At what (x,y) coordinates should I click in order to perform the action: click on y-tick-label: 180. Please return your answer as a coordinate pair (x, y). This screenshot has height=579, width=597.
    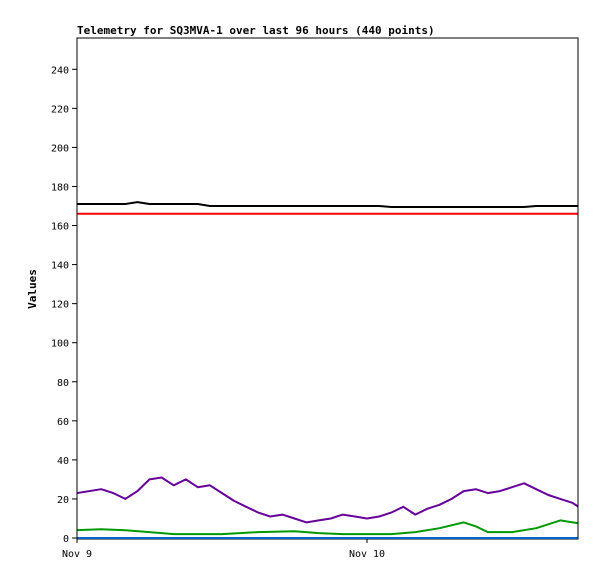
    Looking at the image, I should click on (60, 187).